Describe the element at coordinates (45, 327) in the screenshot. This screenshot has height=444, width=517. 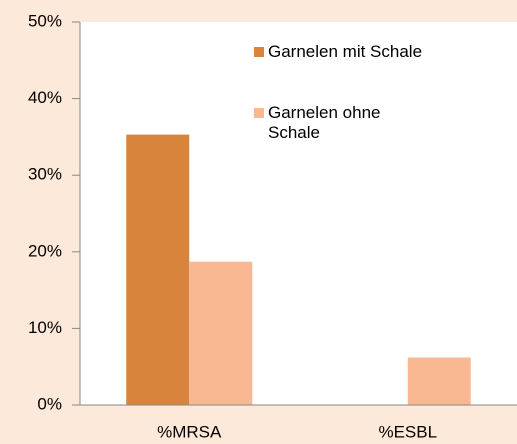
I see `y-tick-label: 10%` at that location.